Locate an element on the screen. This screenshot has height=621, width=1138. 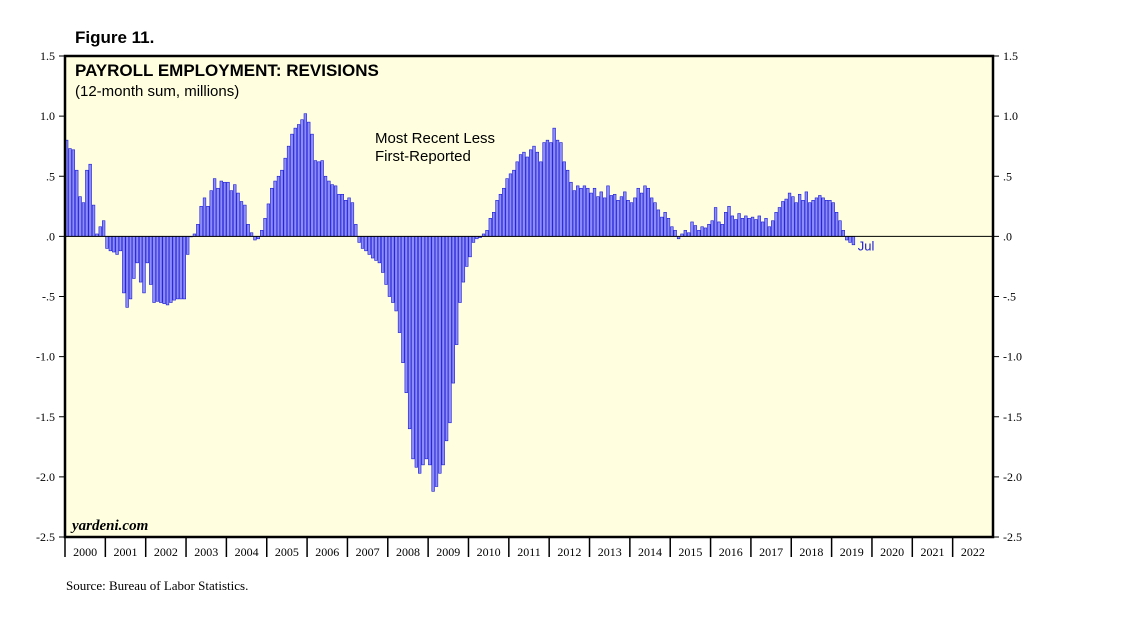
x-tick-label: 2016 is located at coordinates (731, 552).